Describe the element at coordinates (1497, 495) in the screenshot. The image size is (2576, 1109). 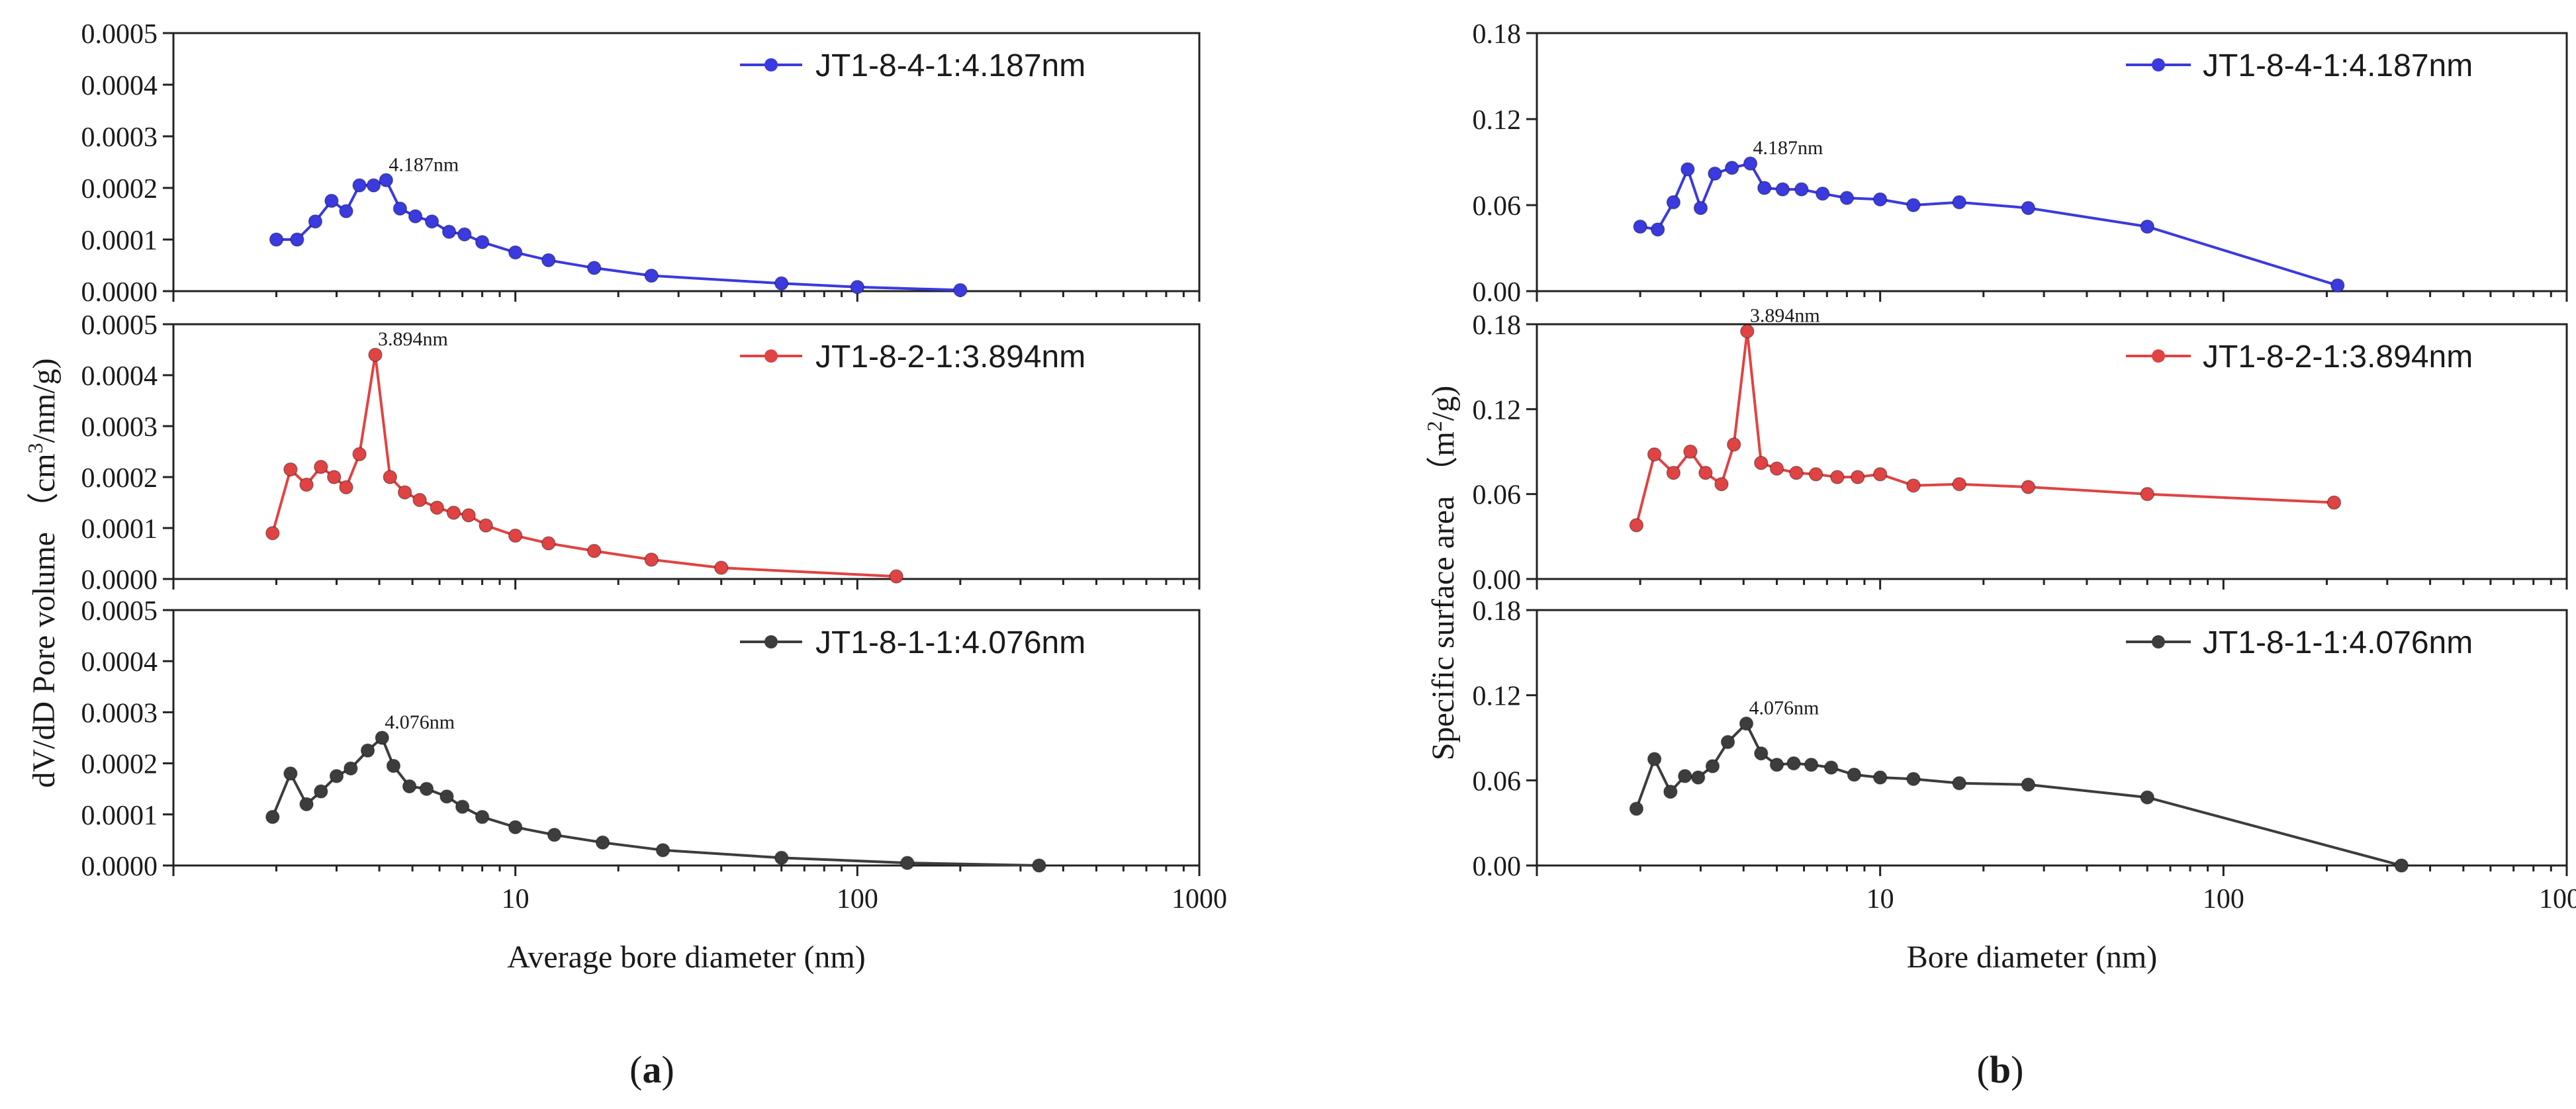
I see `chart-b-panel-2-ytick-label: 0.06` at that location.